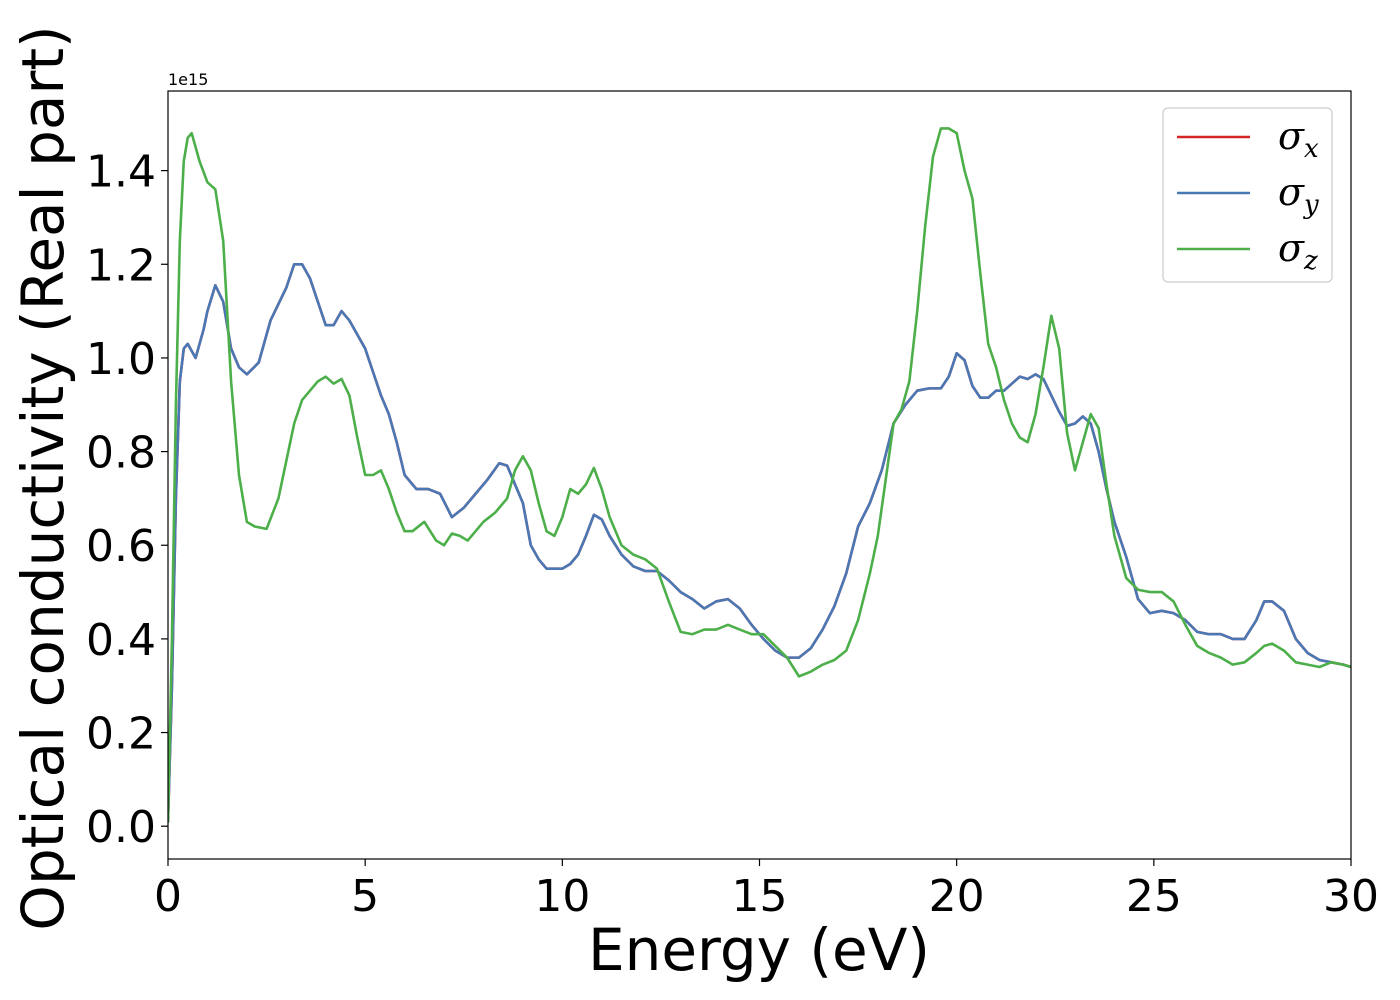 The image size is (1400, 1000). Describe the element at coordinates (1311, 149) in the screenshot. I see `legend-subscript: x` at that location.